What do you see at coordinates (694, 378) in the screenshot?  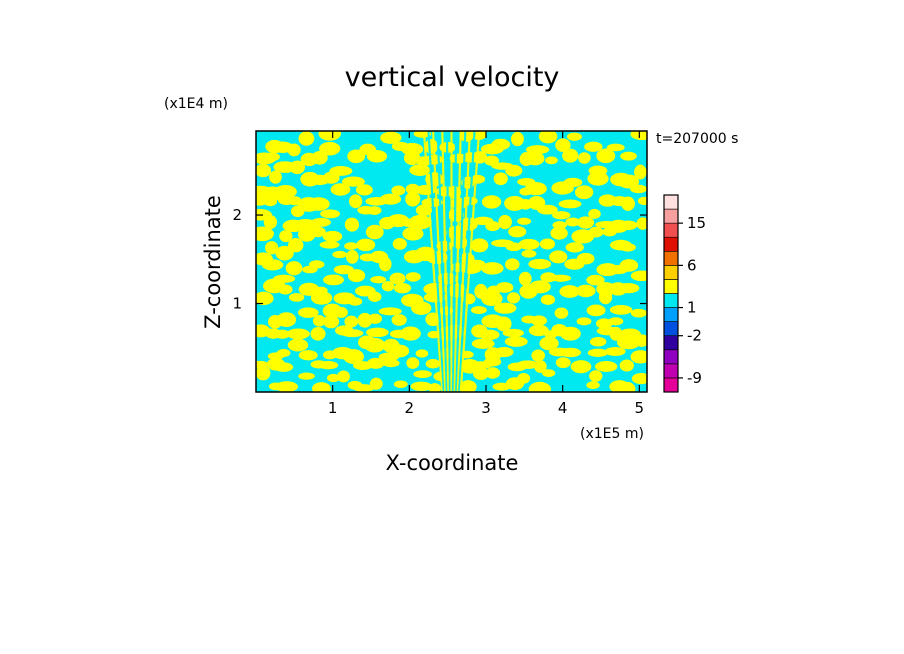 I see `colorbar-tick-label: -9` at bounding box center [694, 378].